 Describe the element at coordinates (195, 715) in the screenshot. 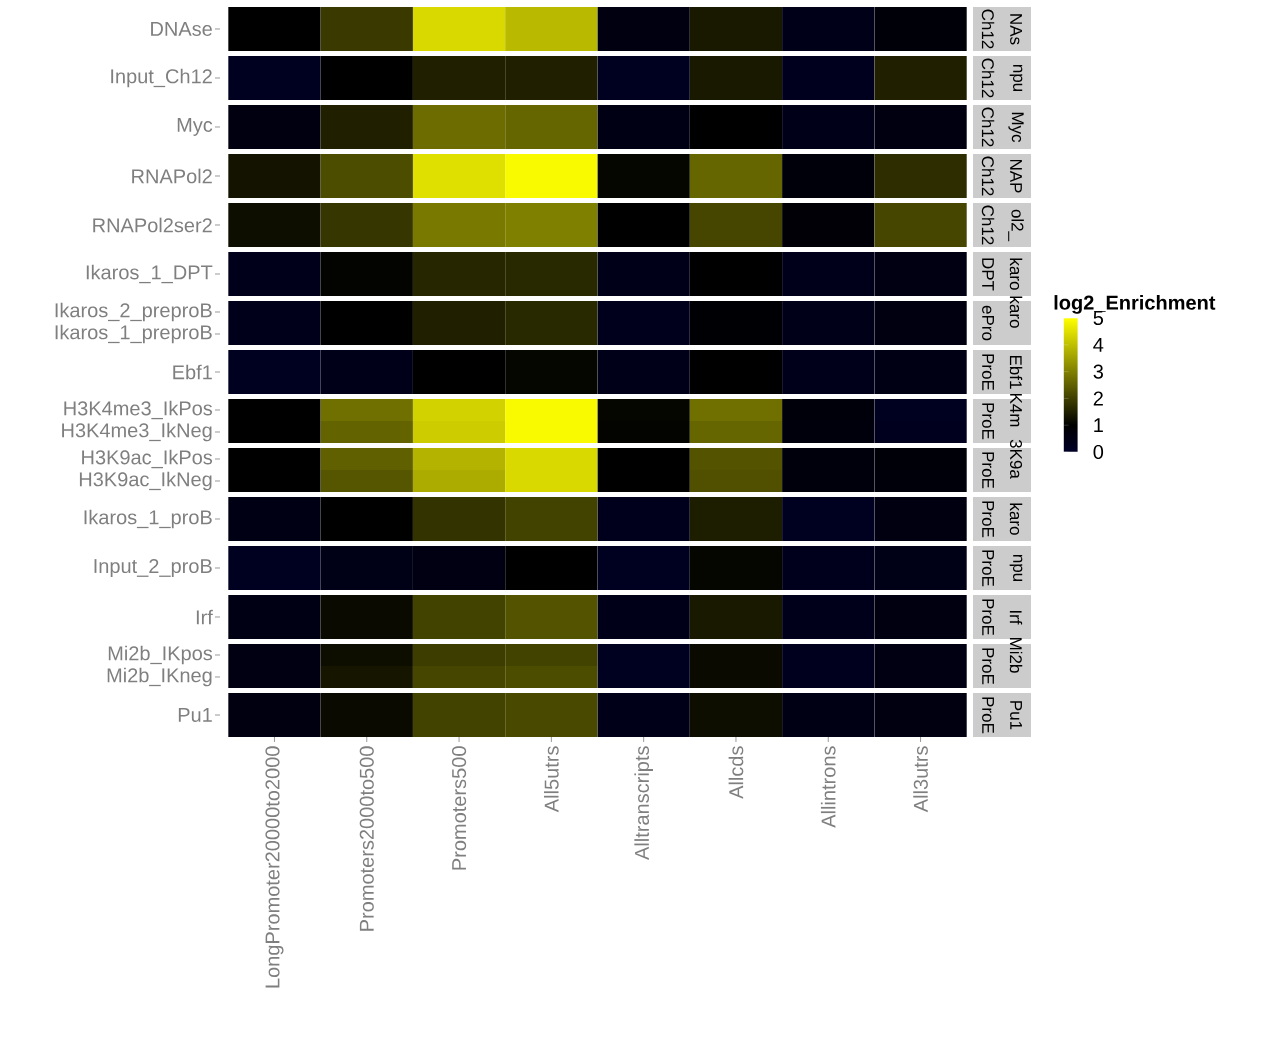

I see `y-tick-label: Pu1` at that location.